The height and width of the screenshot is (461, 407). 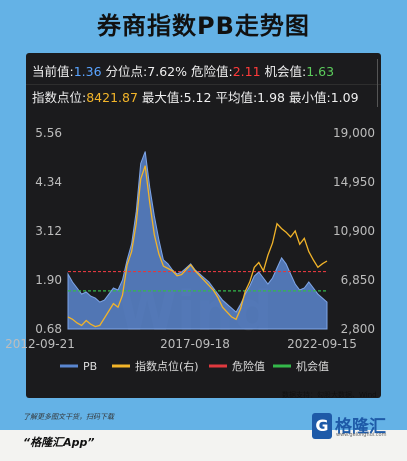 What do you see at coordinates (90, 366) in the screenshot?
I see `legend-label: PB` at bounding box center [90, 366].